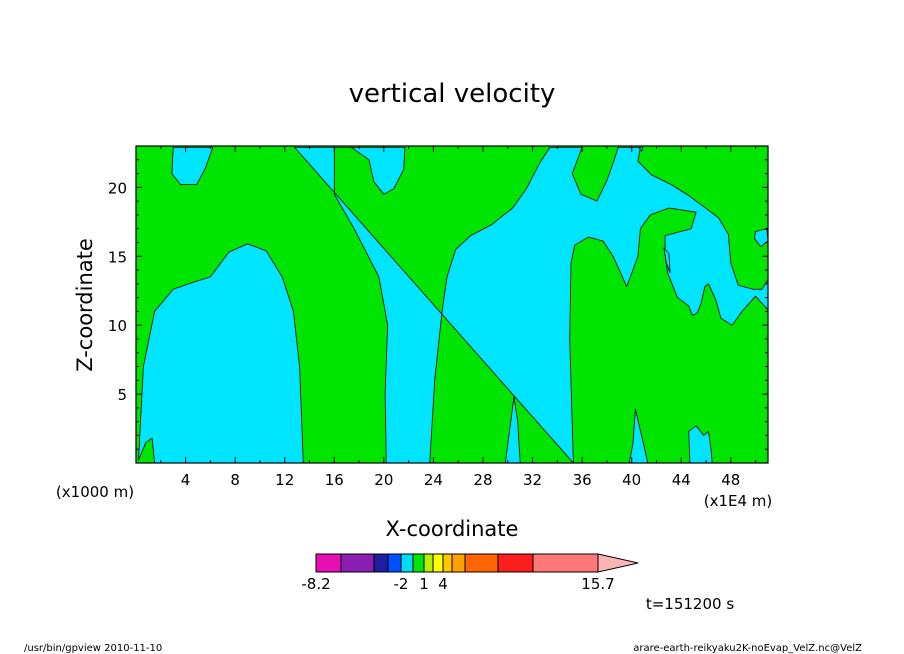 Image resolution: width=904 pixels, height=654 pixels. Describe the element at coordinates (85, 305) in the screenshot. I see `y-axis-label: Z-coordinate` at that location.